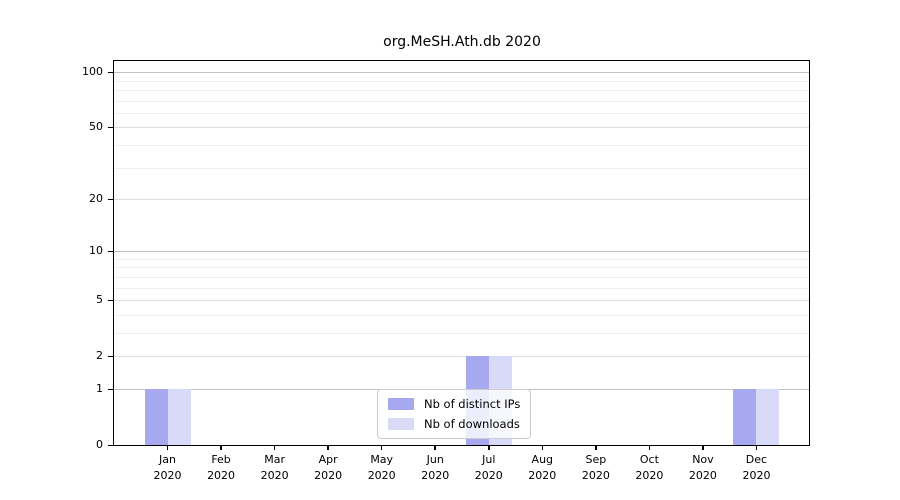  I want to click on x-tick-label: Jul 2020, so click(489, 467).